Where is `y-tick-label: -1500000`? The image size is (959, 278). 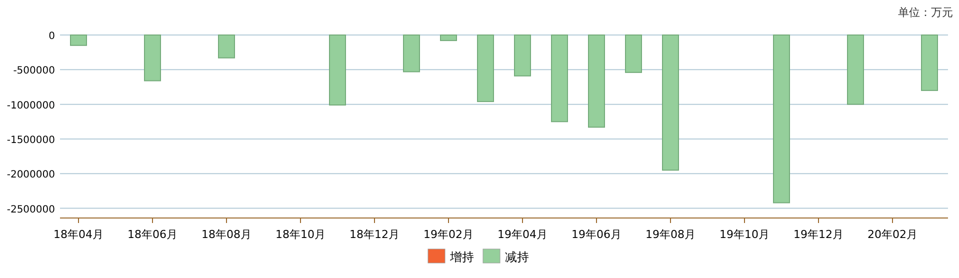 y-tick-label: -1500000 is located at coordinates (30, 140).